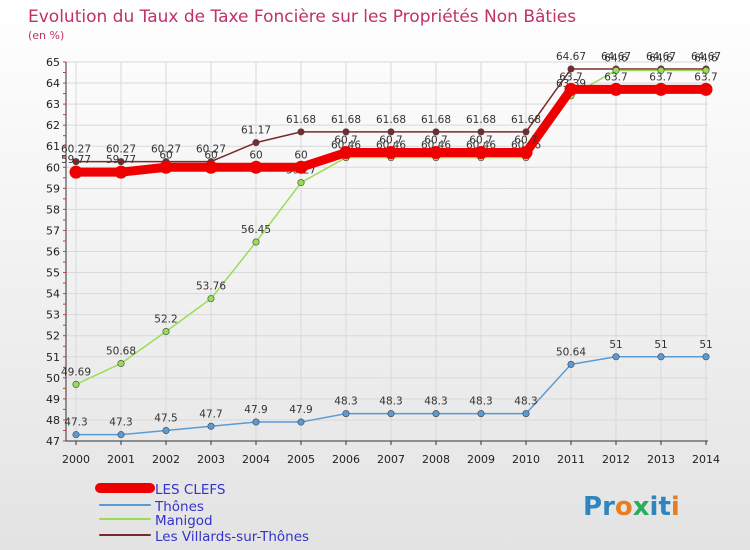  I want to click on data-label: 59.77, so click(121, 160).